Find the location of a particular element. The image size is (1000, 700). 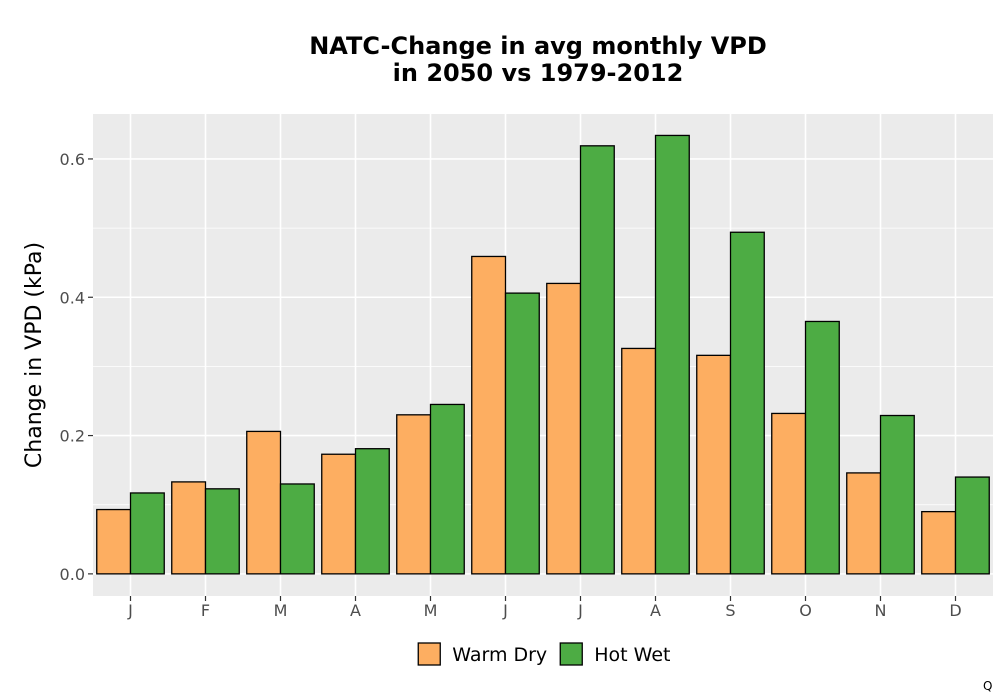

legend-label-warm-dry: Warm Dry is located at coordinates (499, 655).